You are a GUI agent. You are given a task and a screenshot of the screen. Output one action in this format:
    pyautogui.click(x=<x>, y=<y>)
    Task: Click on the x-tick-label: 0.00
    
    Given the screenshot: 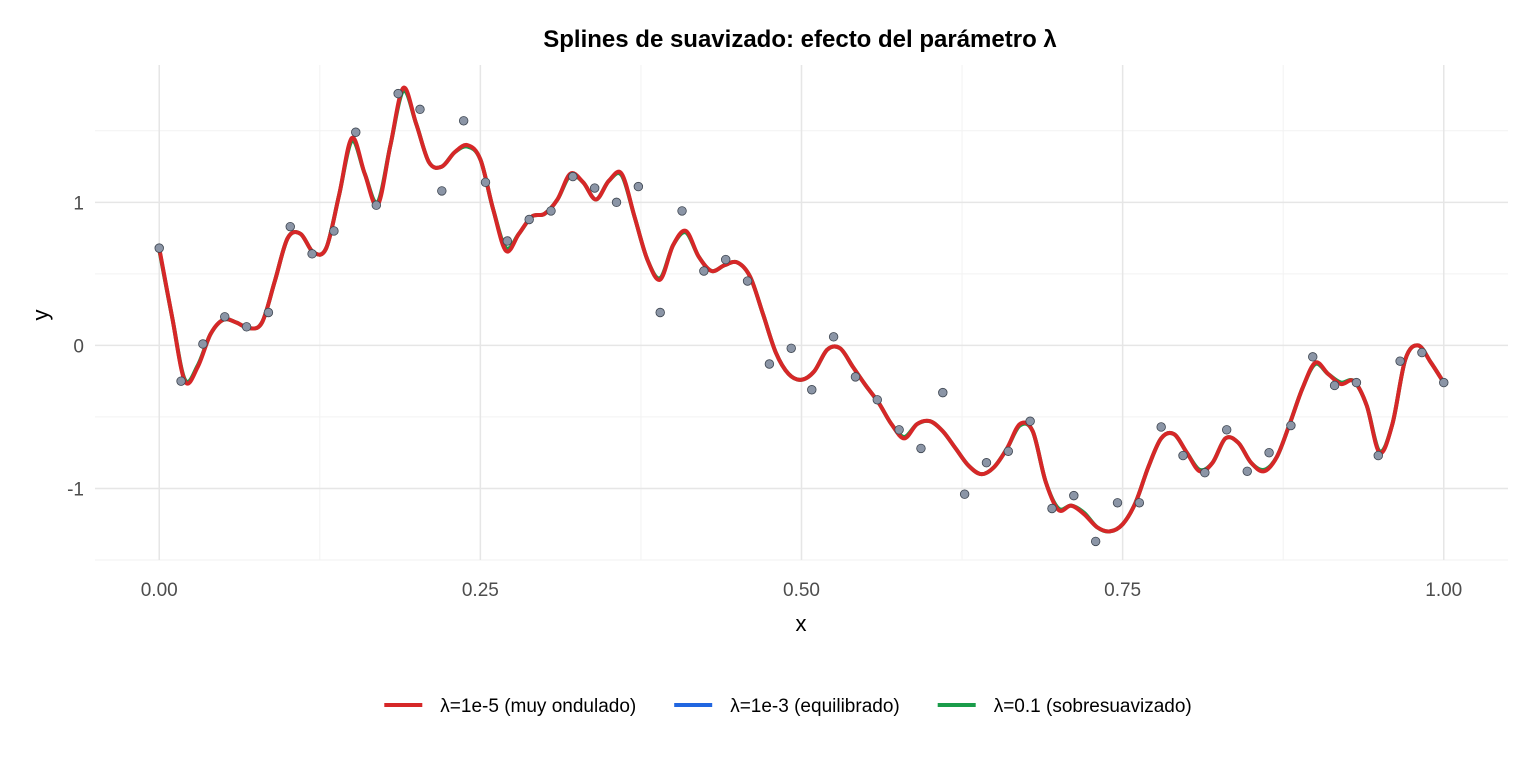 What is the action you would take?
    pyautogui.click(x=159, y=590)
    